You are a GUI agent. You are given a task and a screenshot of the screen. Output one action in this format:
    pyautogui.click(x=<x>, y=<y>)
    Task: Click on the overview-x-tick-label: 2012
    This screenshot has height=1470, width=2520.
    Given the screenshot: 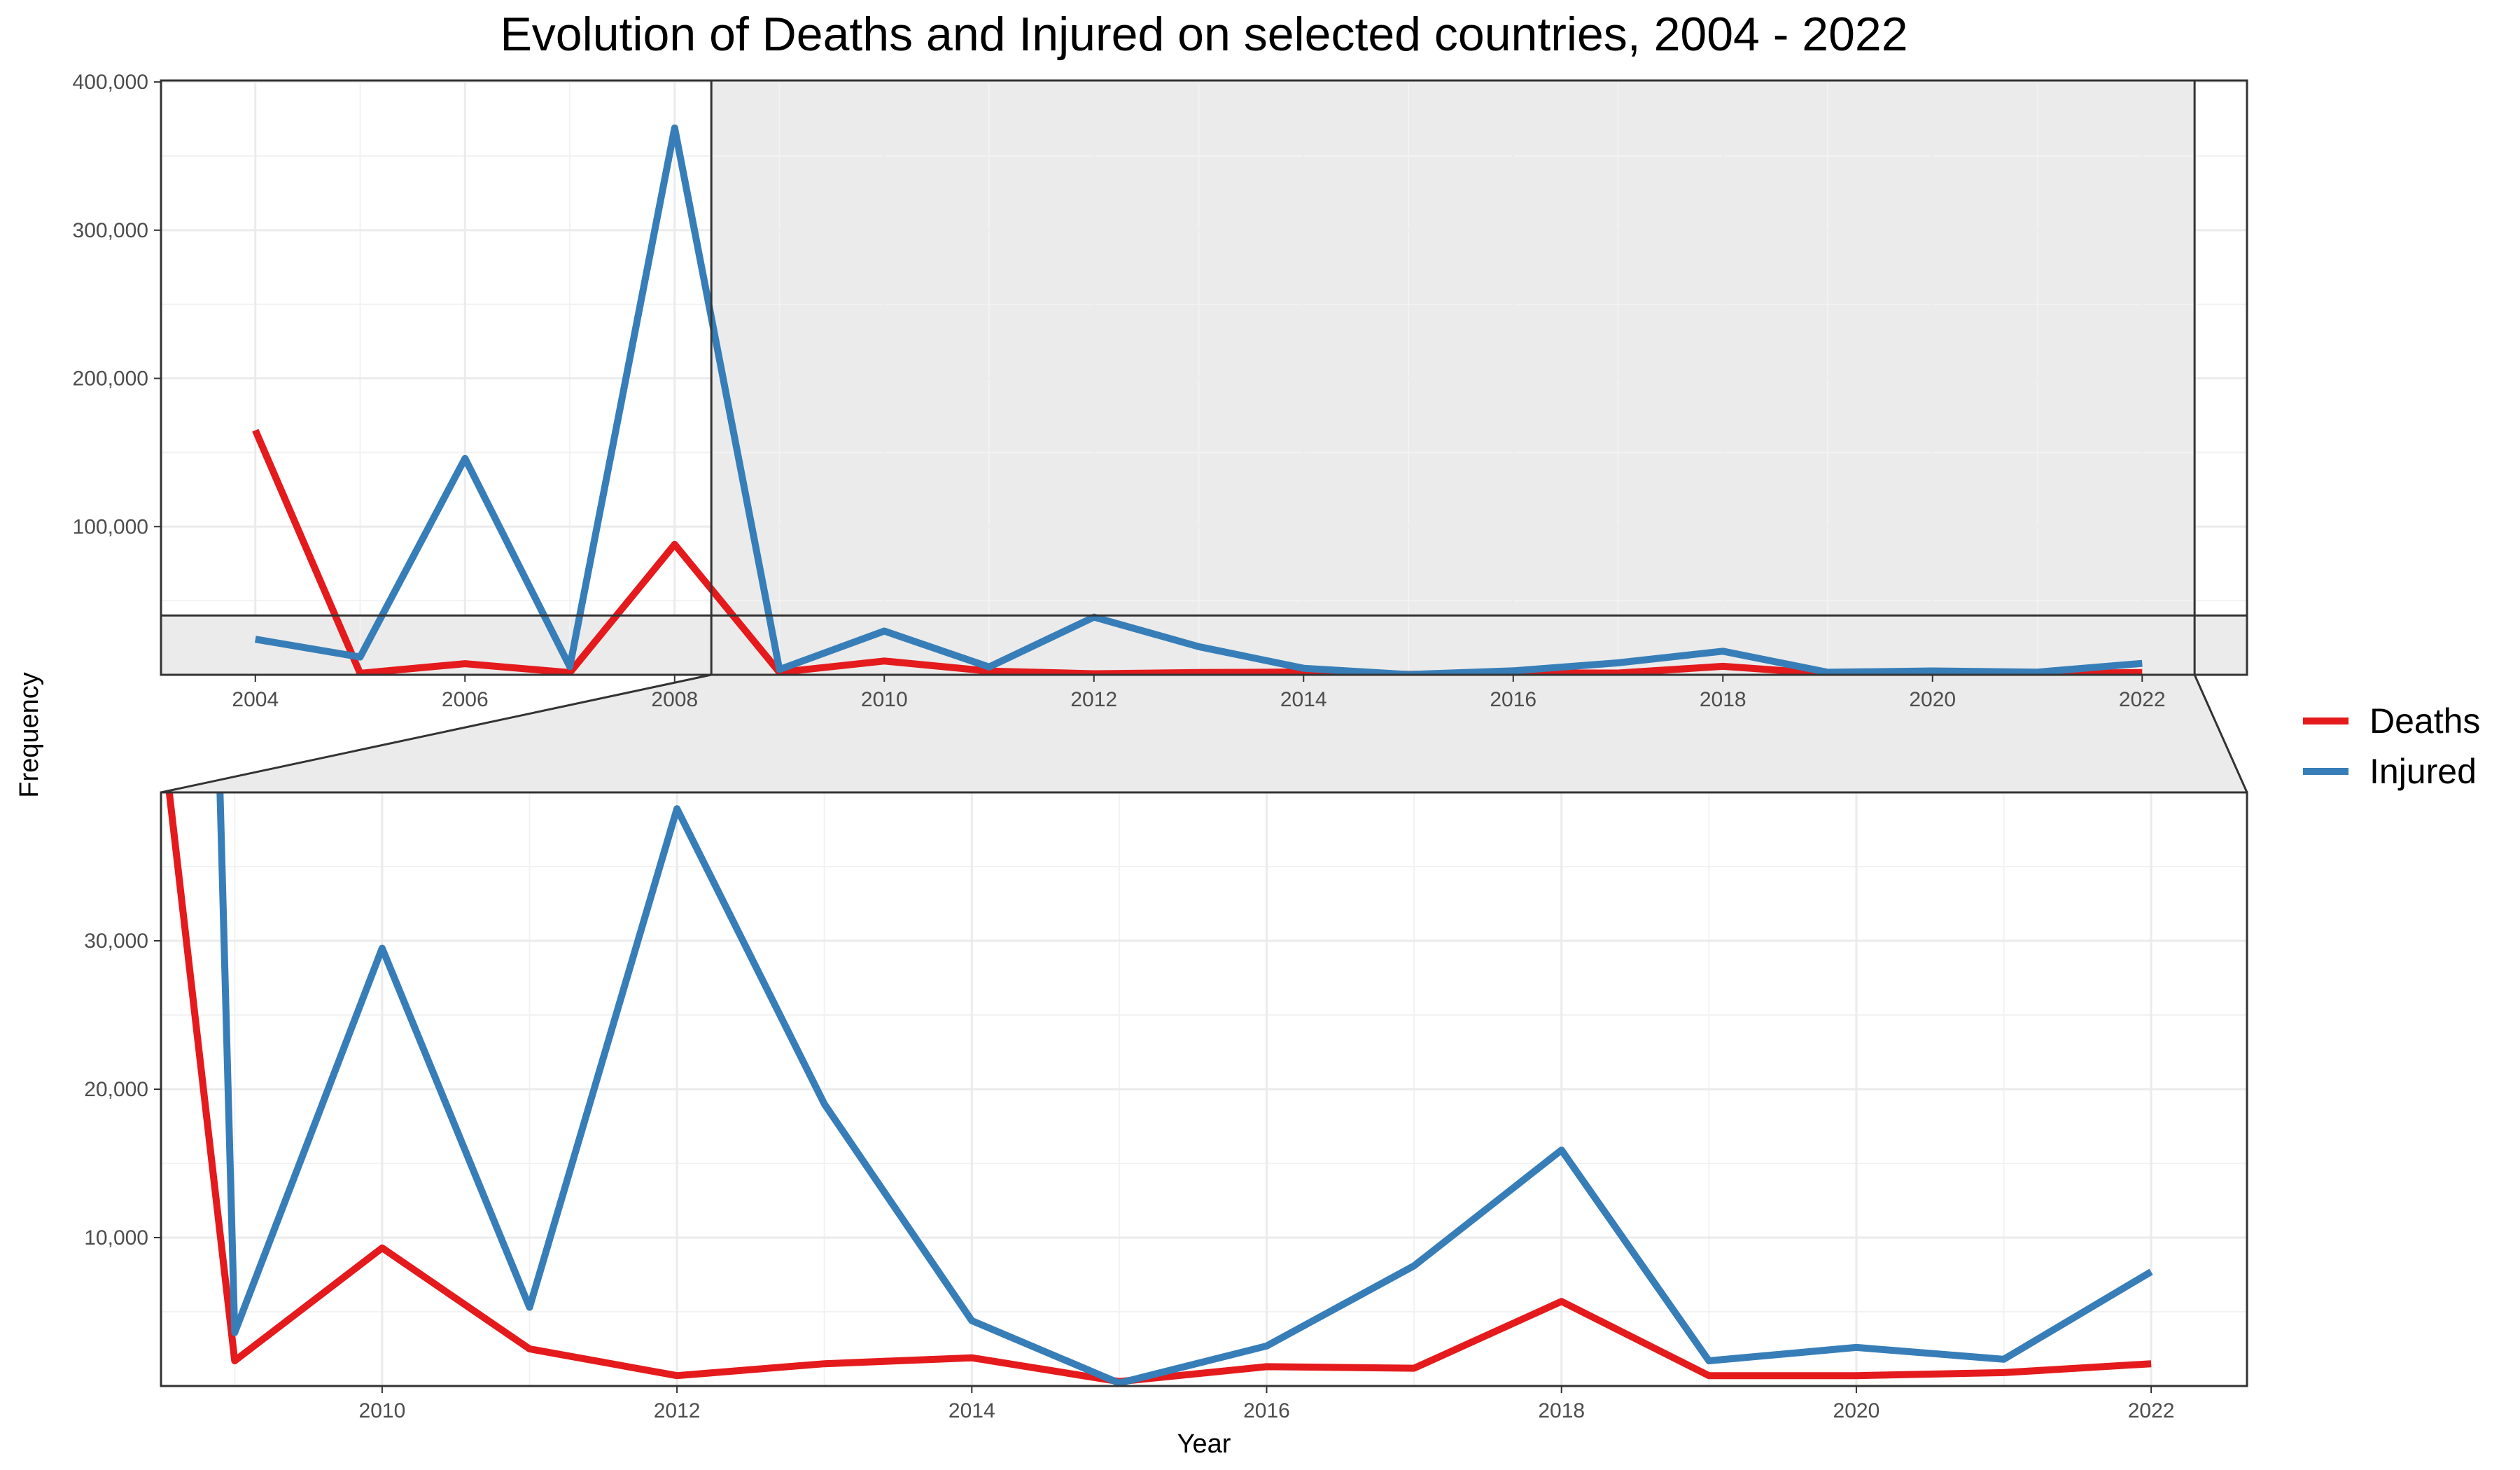 What is the action you would take?
    pyautogui.click(x=1093, y=699)
    